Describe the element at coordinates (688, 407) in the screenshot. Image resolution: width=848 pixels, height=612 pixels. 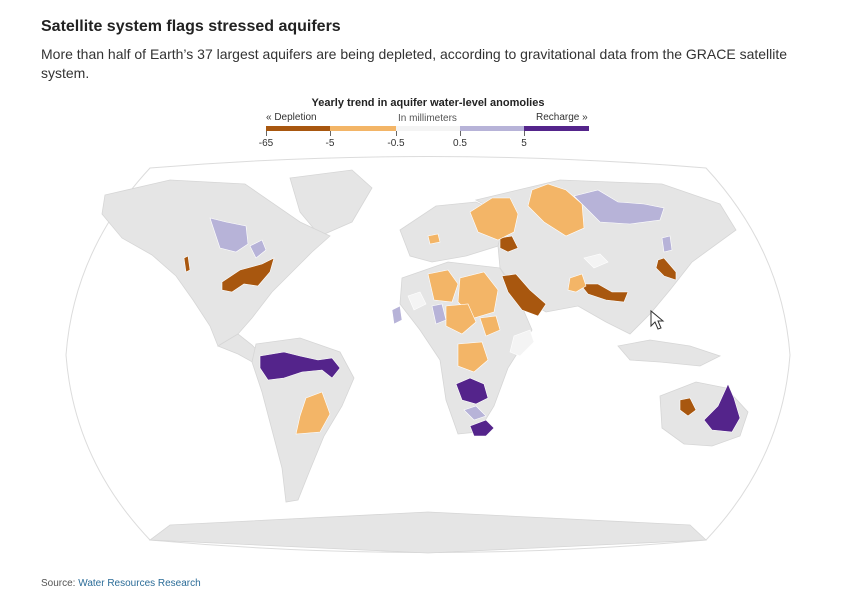
I see `aquifer-canning-basin` at that location.